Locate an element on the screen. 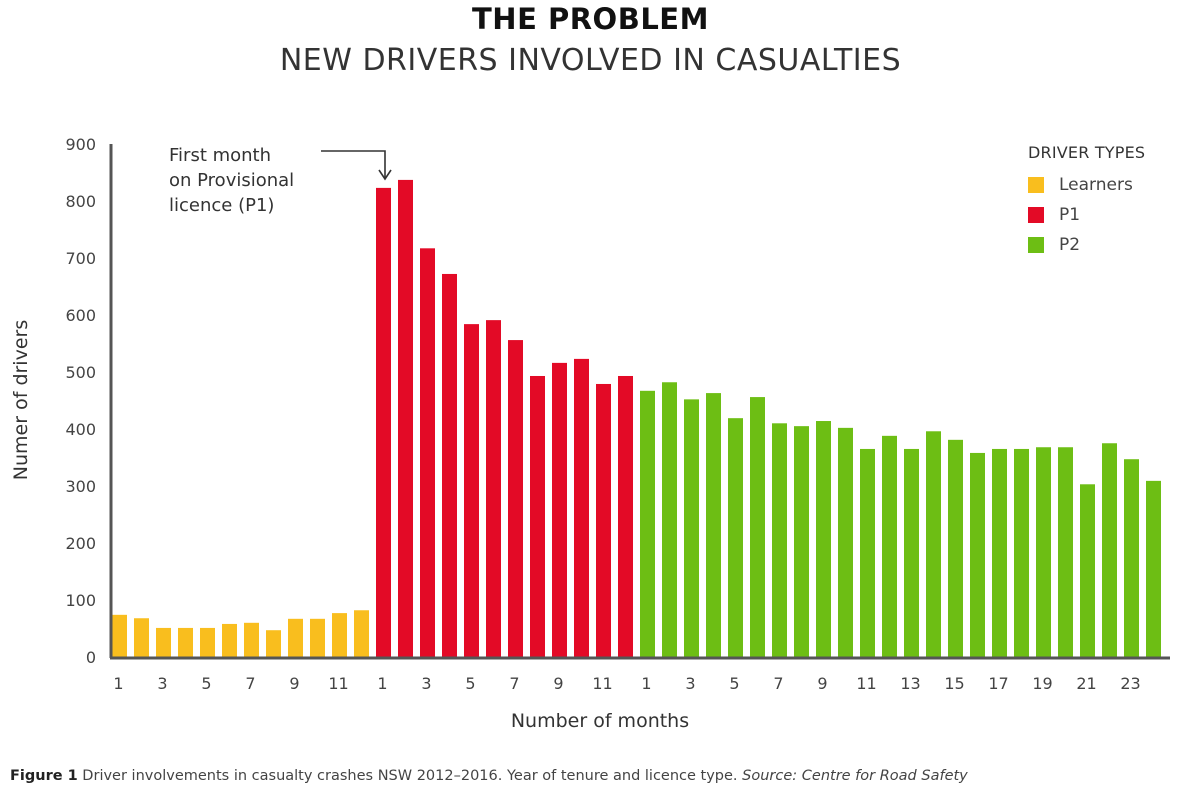 The image size is (1181, 798). y-tick-label: 500 is located at coordinates (80, 372).